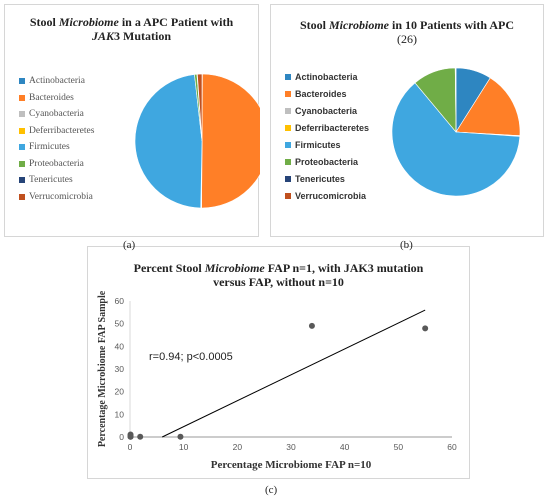 The image size is (550, 499). I want to click on x-tick-label: 60, so click(452, 447).